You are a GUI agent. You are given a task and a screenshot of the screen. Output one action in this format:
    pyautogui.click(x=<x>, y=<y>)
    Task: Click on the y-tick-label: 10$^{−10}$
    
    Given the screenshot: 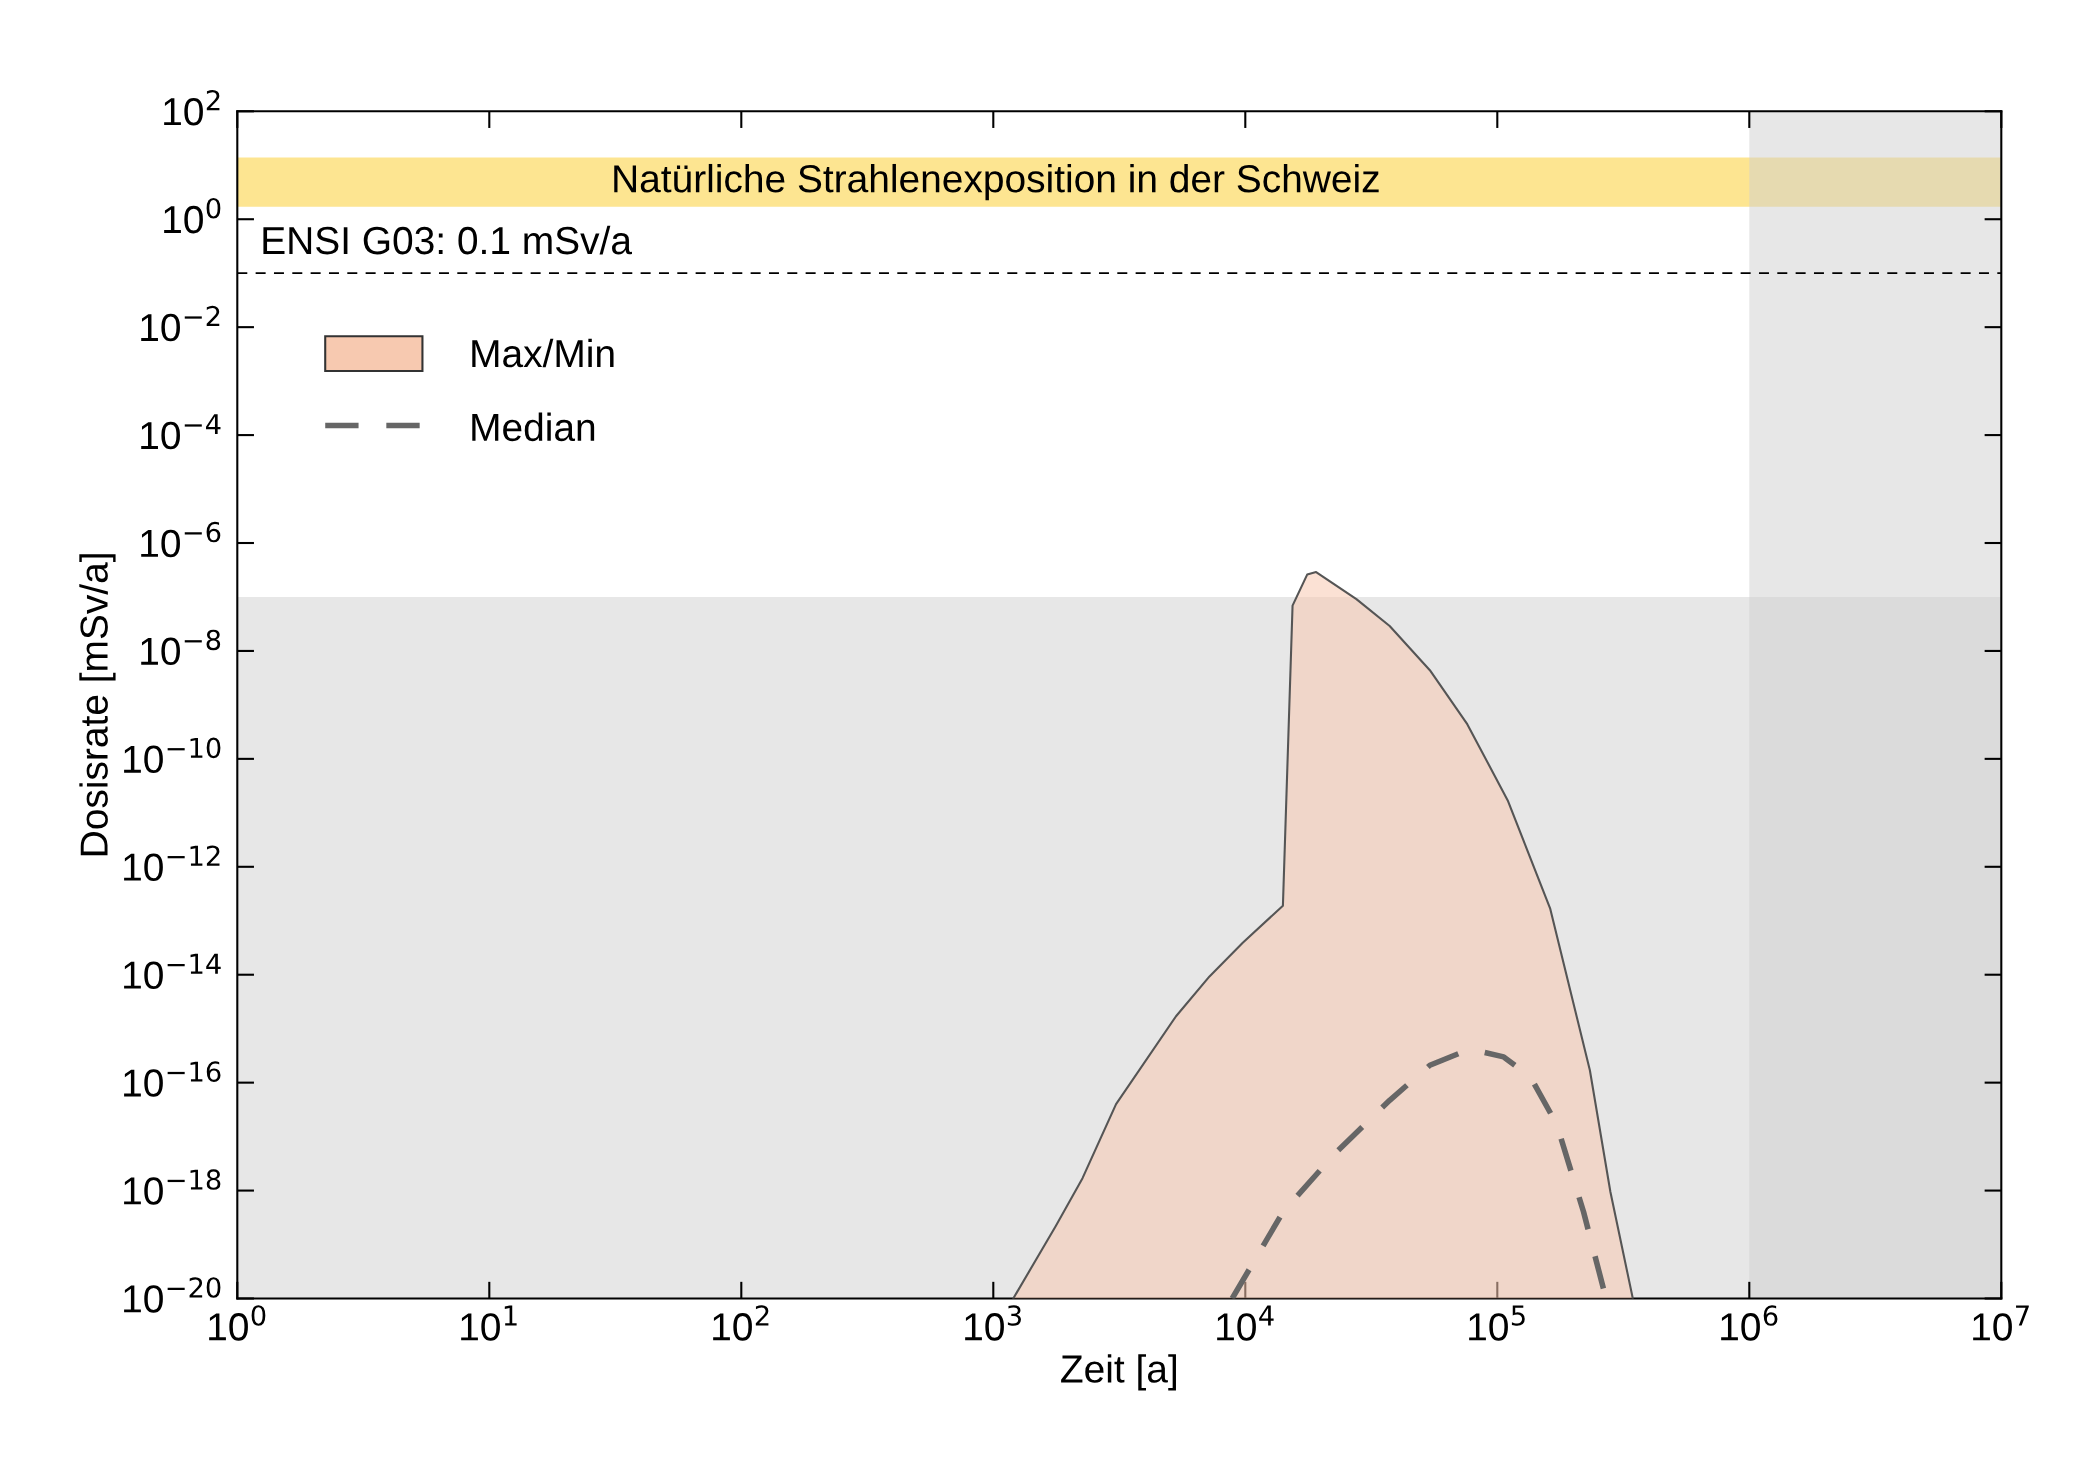 What is the action you would take?
    pyautogui.click(x=172, y=755)
    